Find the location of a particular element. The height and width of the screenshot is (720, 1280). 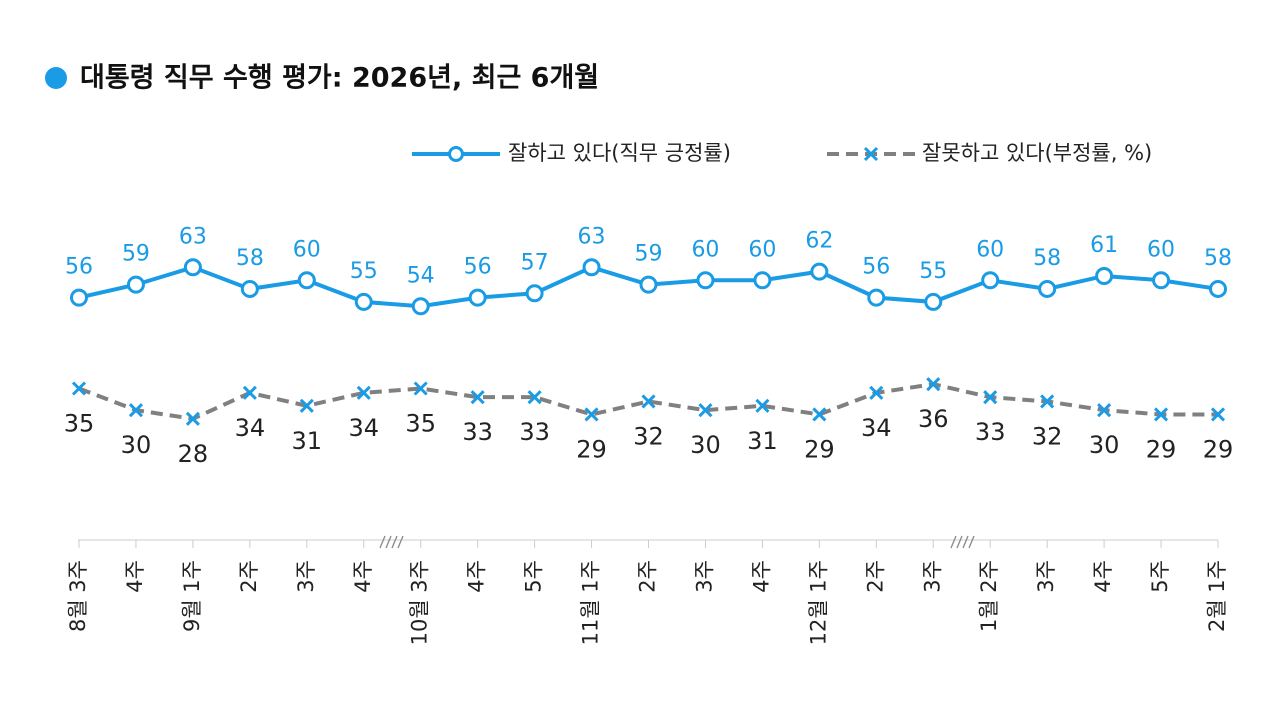

data-label: 61 is located at coordinates (1104, 245).